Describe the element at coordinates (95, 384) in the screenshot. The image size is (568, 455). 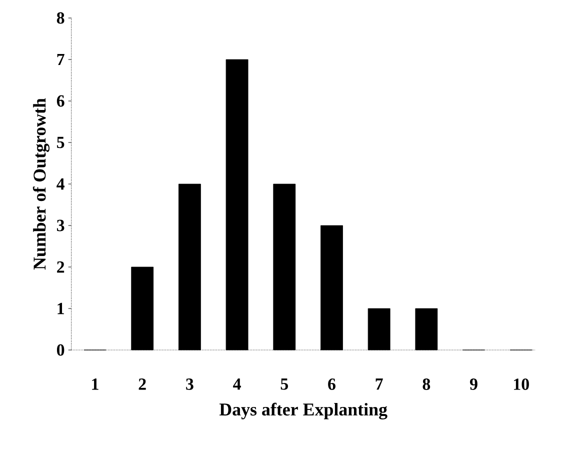
I see `x-tick-label: 1` at that location.